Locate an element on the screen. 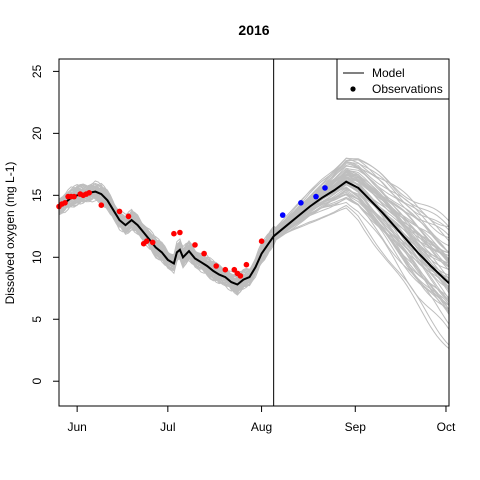  x-tick-label: Aug is located at coordinates (261, 427).